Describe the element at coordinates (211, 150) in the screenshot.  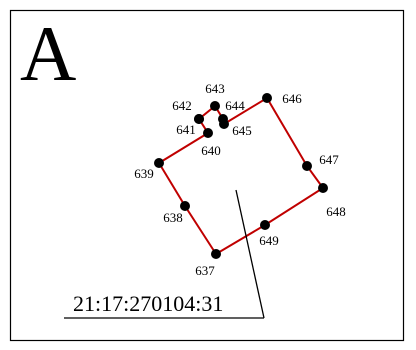
I see `point-label-640: 640` at that location.